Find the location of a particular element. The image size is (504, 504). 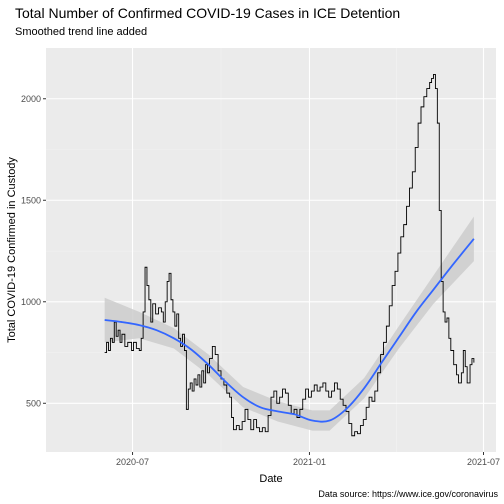

y-tick-label: 1500 is located at coordinates (31, 200).